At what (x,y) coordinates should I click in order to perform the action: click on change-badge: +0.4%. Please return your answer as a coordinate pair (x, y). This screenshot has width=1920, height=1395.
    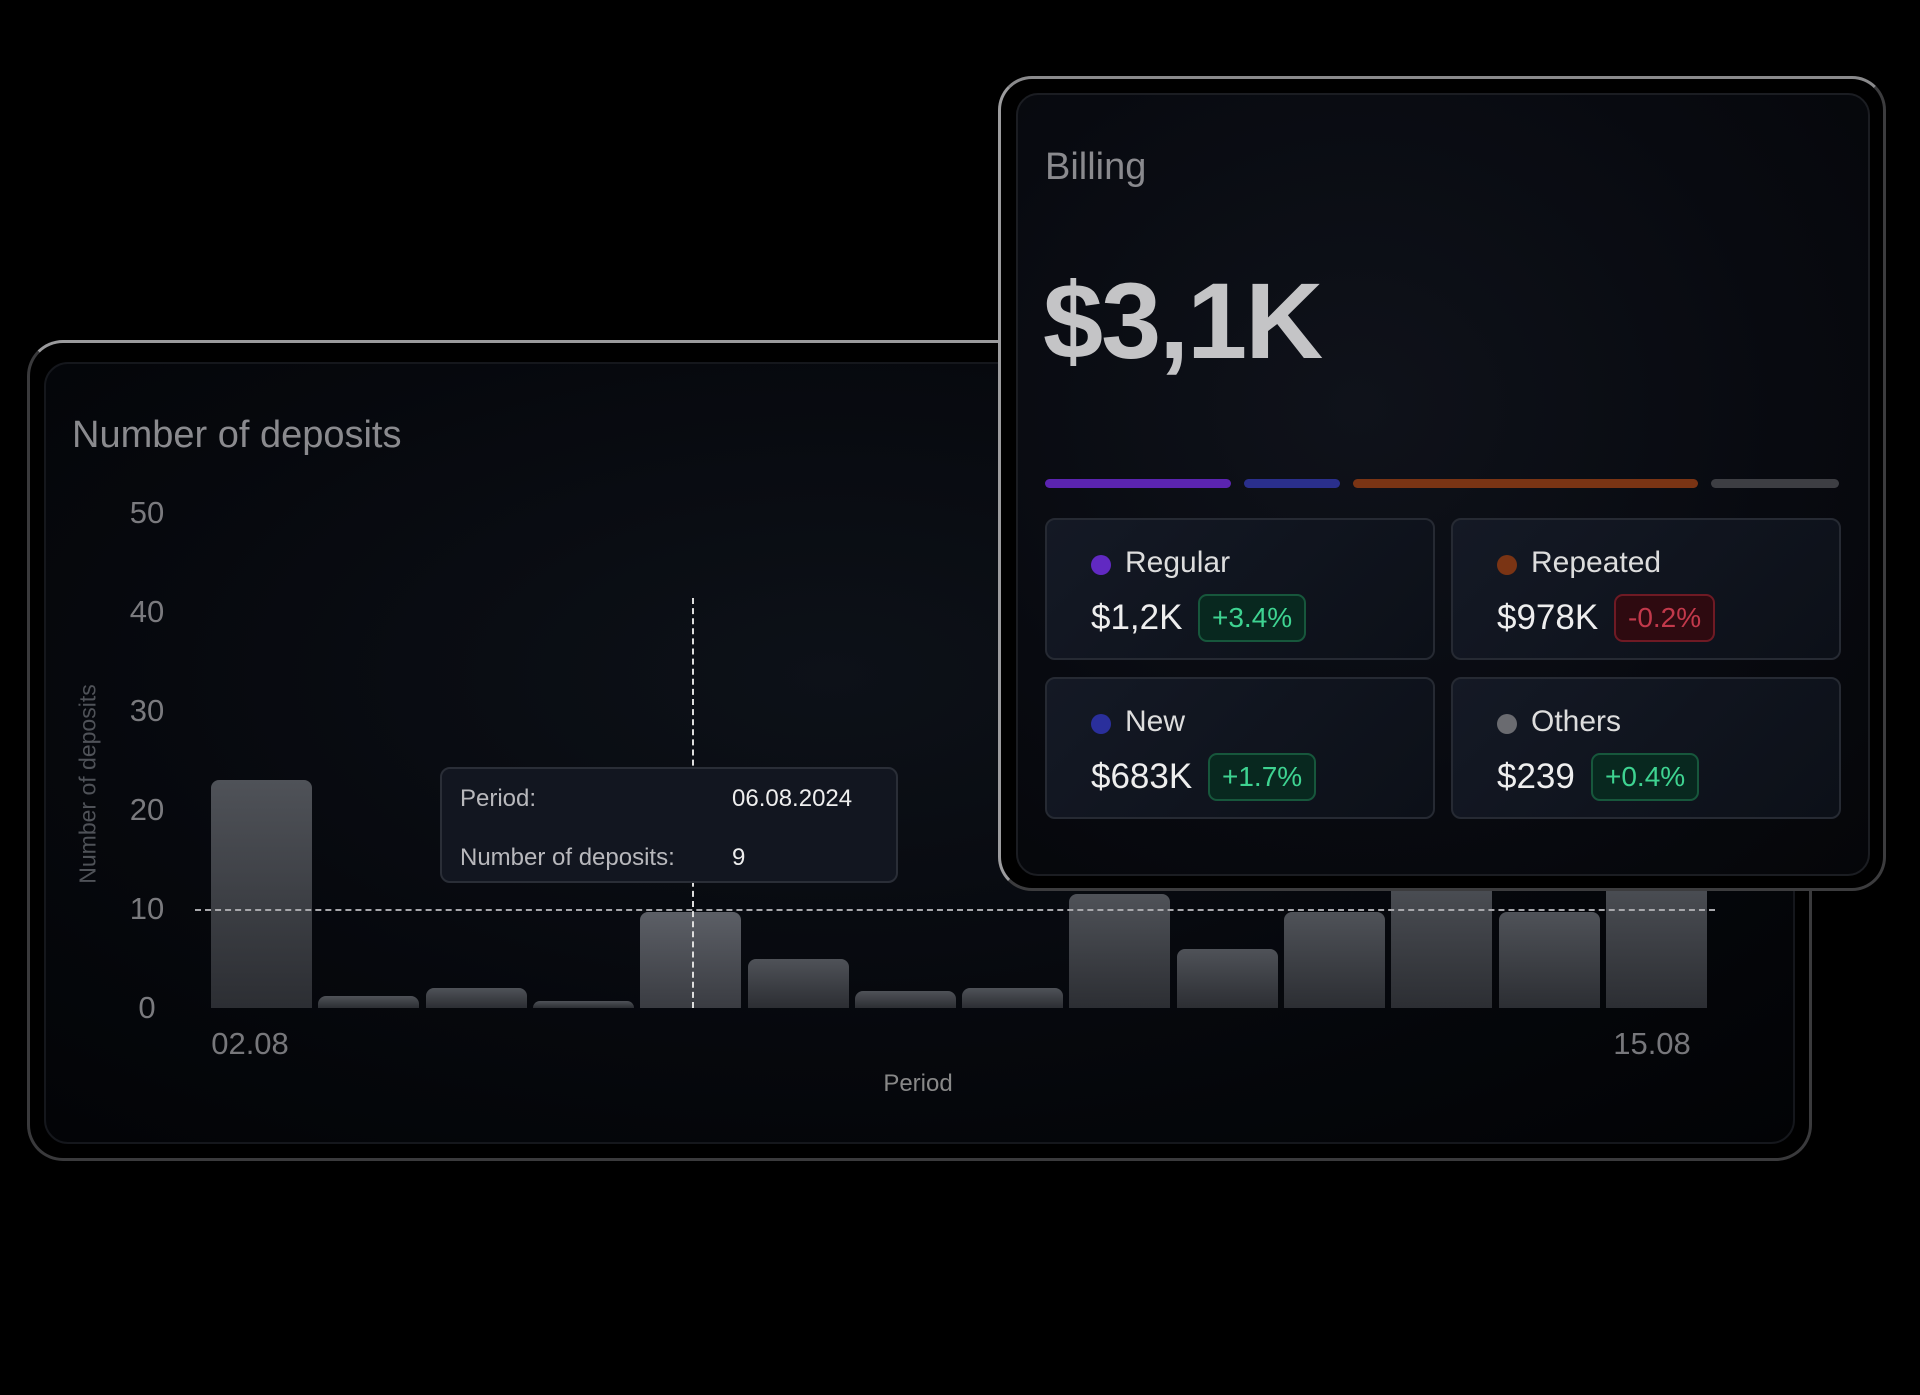
    Looking at the image, I should click on (1645, 777).